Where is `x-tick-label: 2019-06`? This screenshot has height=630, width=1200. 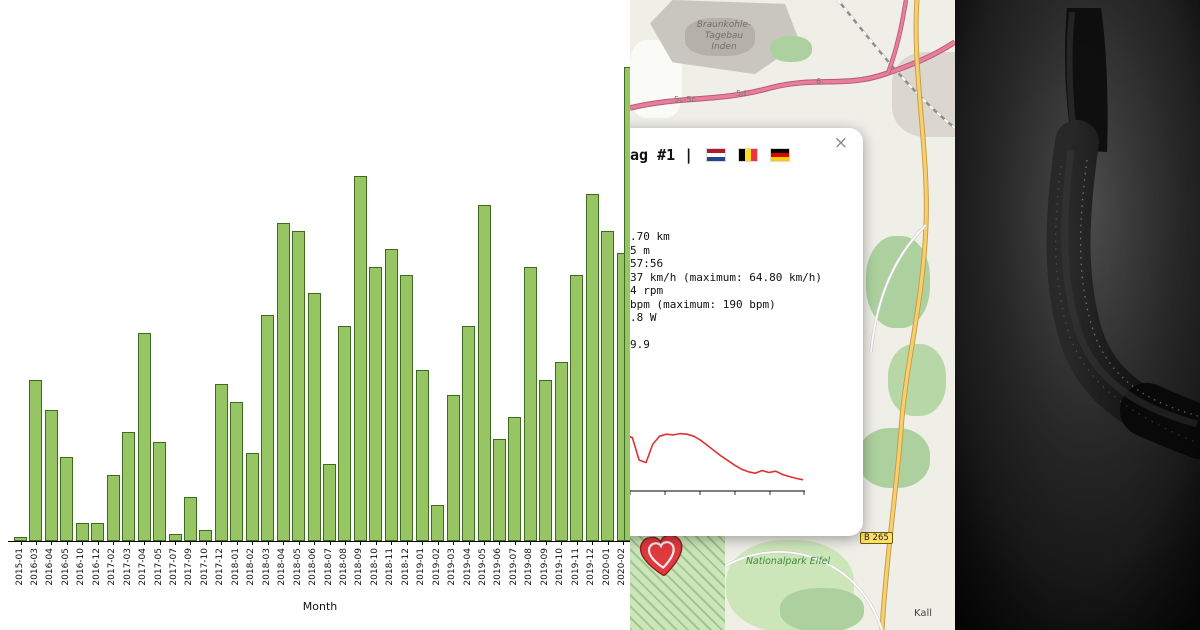
x-tick-label: 2019-06 is located at coordinates (498, 567).